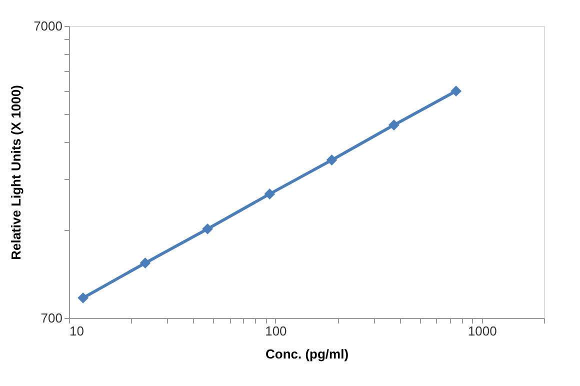 Image resolution: width=580 pixels, height=386 pixels. I want to click on y-tick-label: 700, so click(51, 318).